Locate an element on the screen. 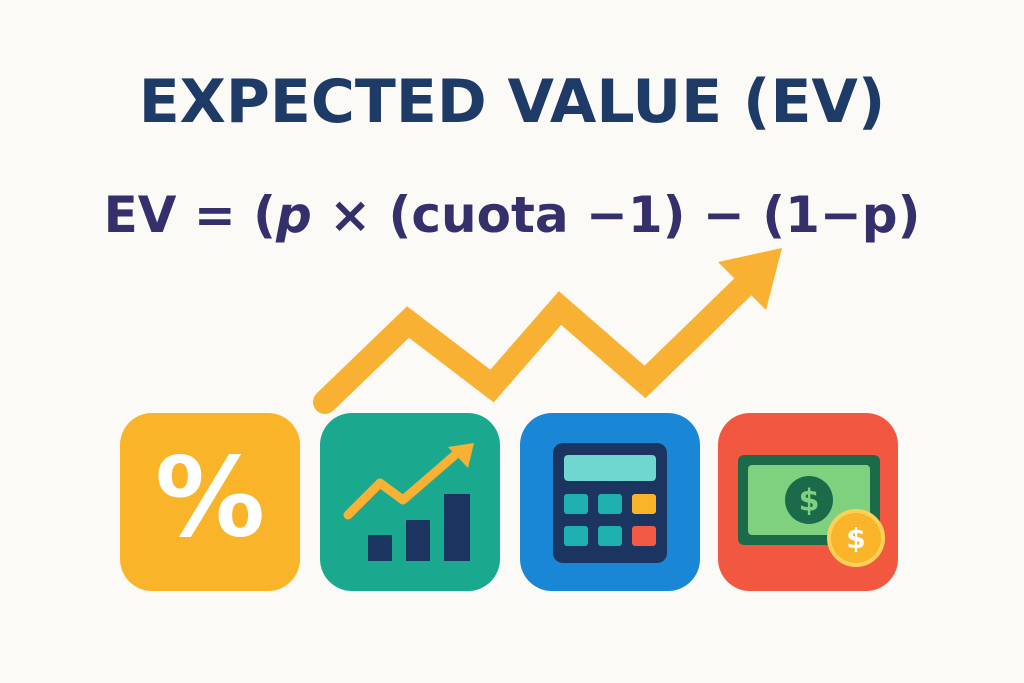 This screenshot has height=683, width=1024. formula-part: × (cuota −1) − (1−p) is located at coordinates (616, 215).